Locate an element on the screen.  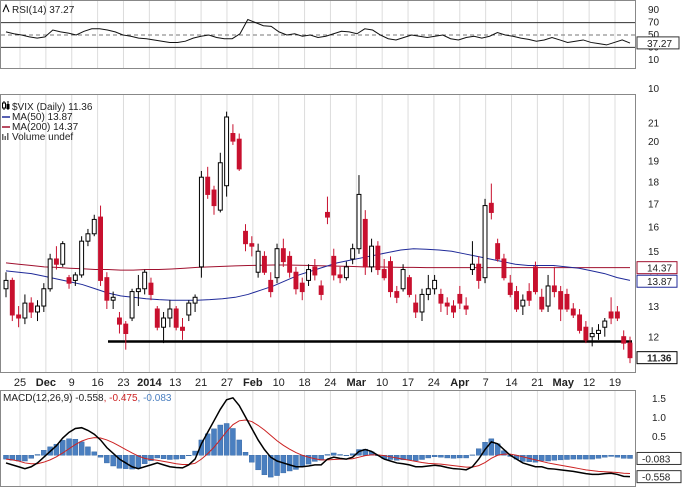
x-tick-label: 17 is located at coordinates (408, 383).